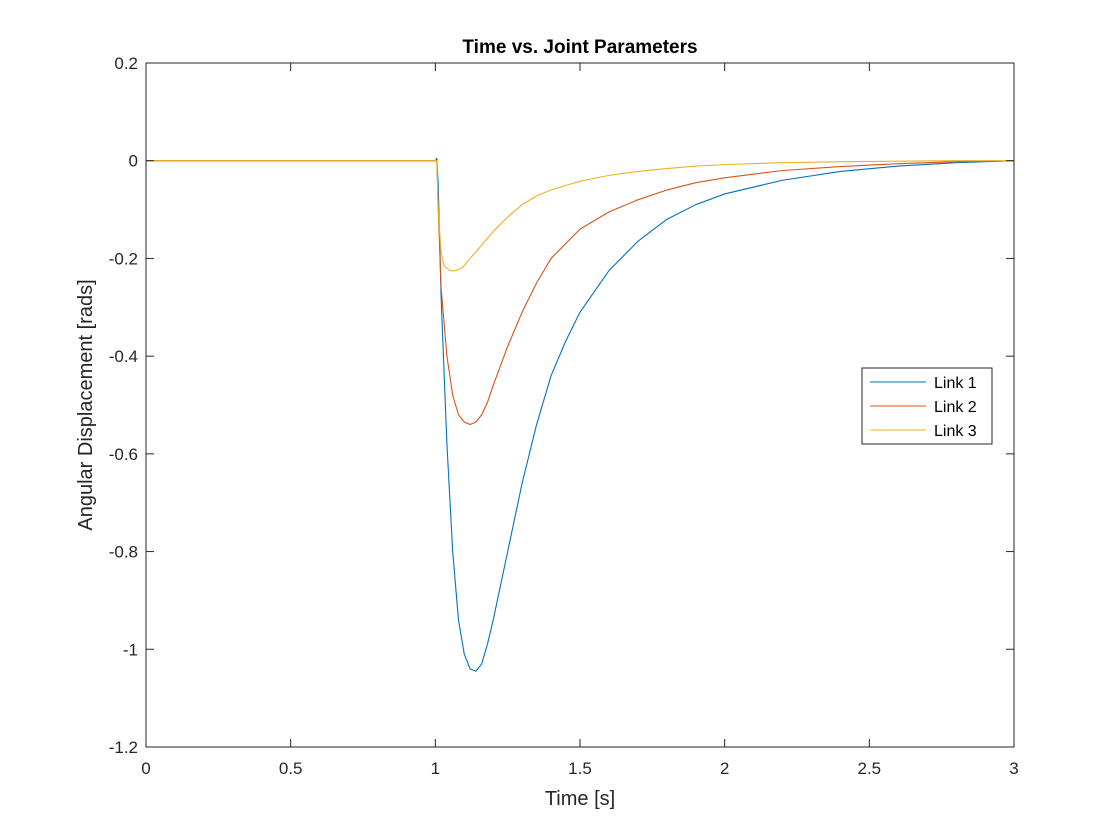 This screenshot has height=840, width=1120. I want to click on x-tick-label: 0, so click(145, 768).